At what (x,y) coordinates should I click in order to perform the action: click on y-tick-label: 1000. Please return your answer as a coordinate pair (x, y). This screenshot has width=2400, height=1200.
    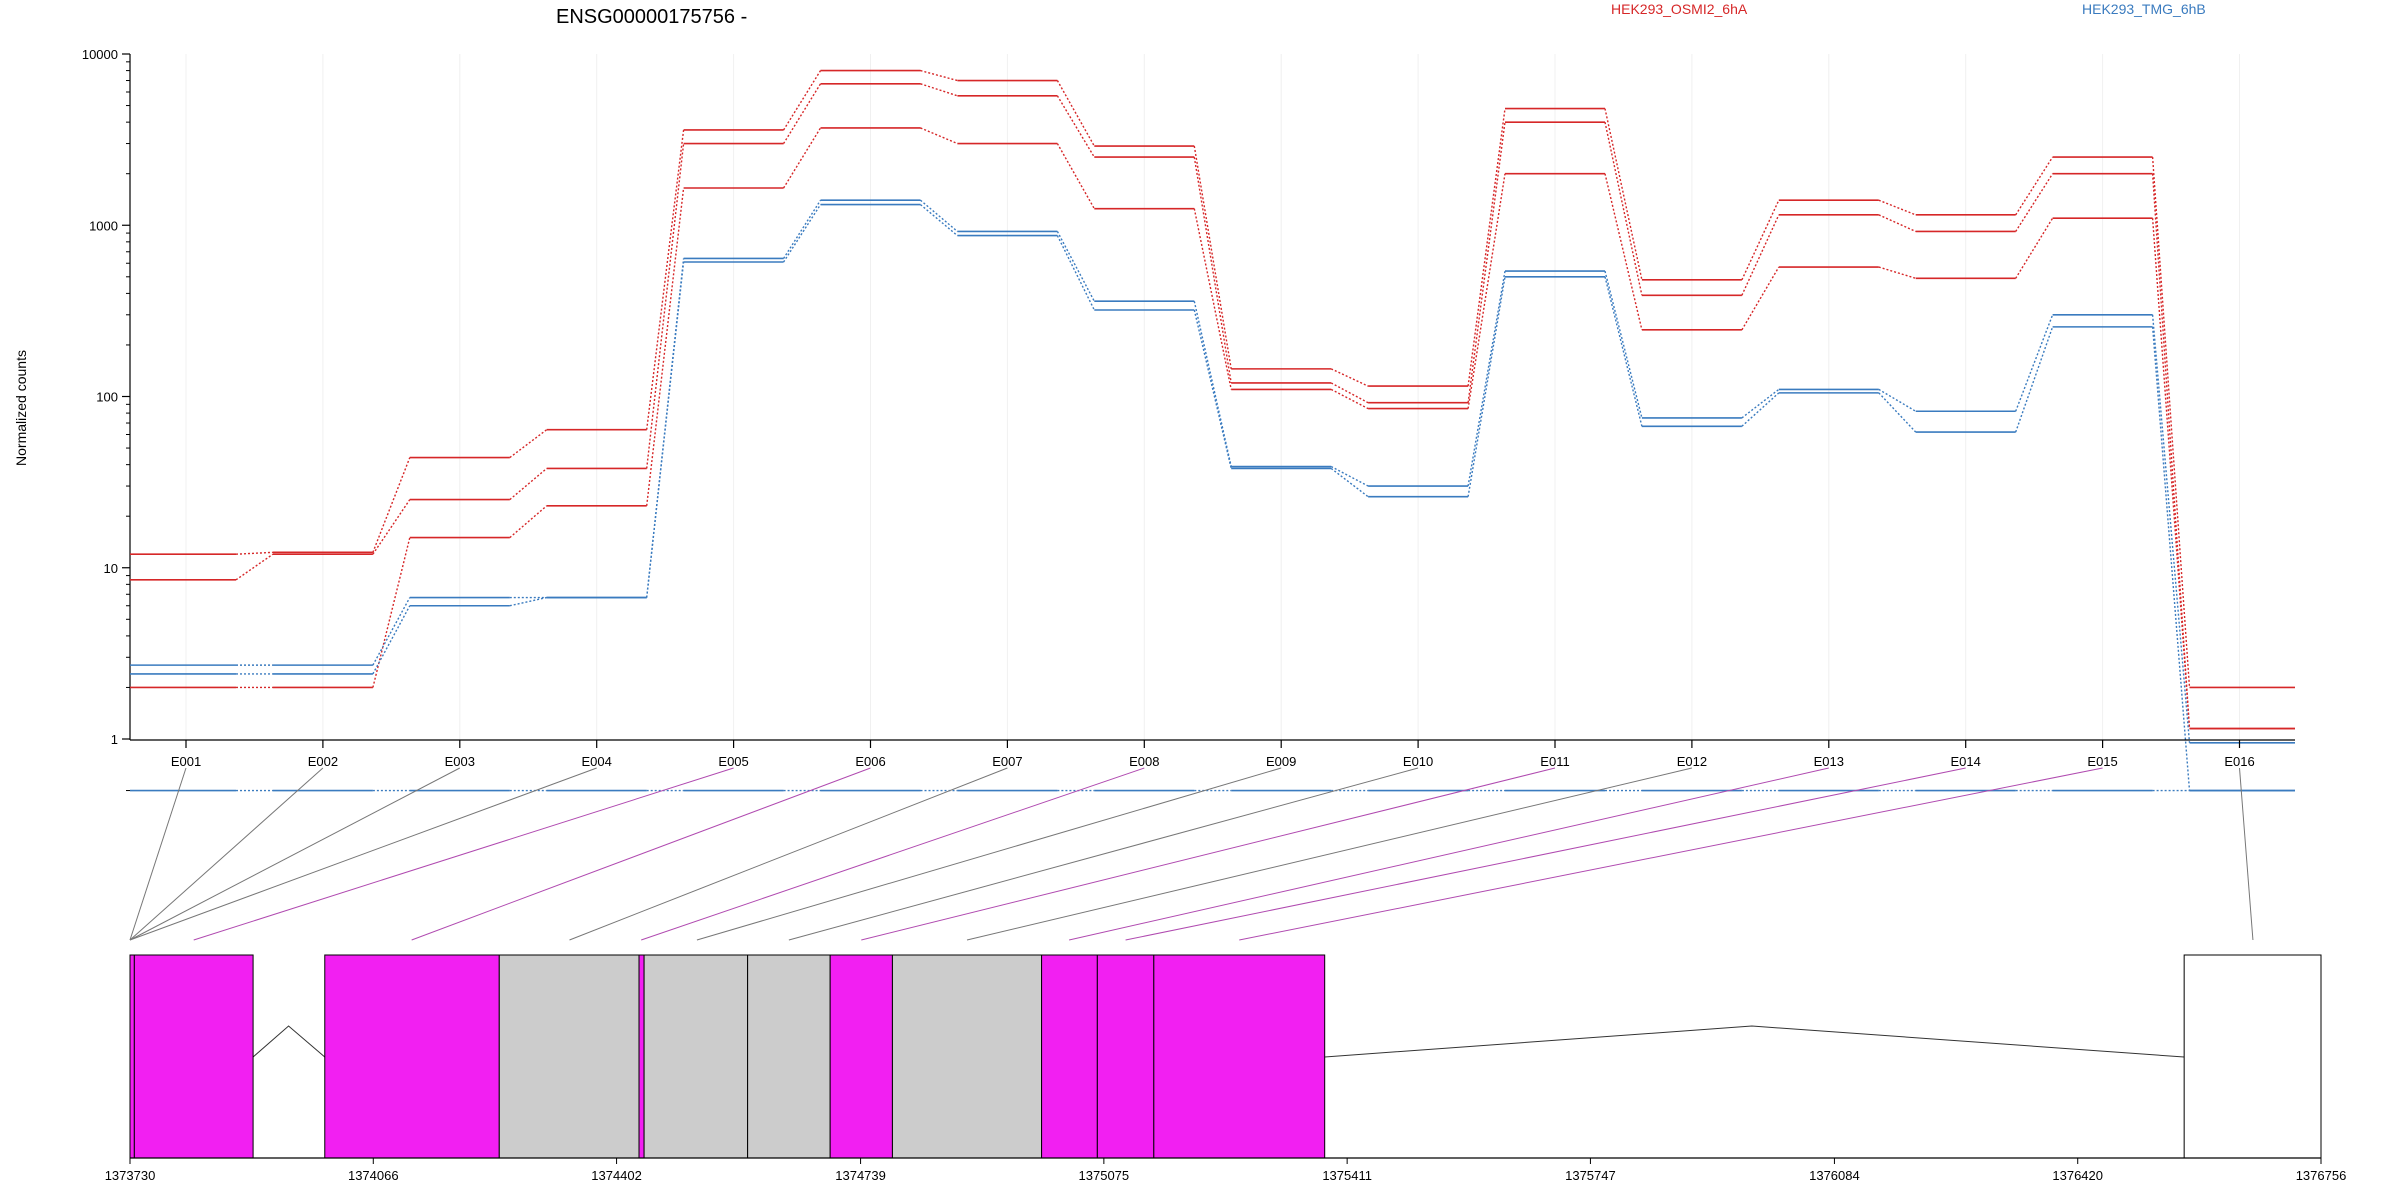
    Looking at the image, I should click on (103, 225).